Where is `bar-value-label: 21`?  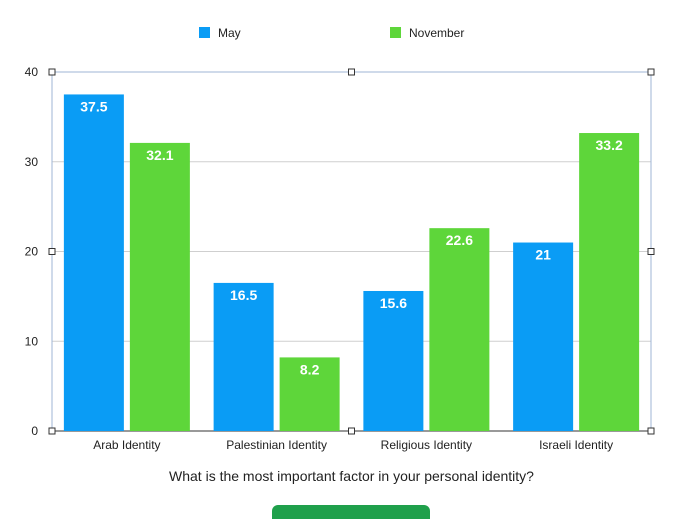 bar-value-label: 21 is located at coordinates (543, 255).